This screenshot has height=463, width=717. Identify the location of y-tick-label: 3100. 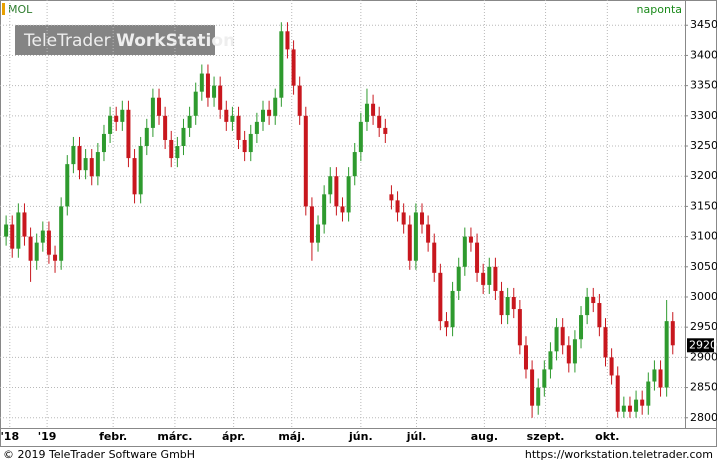
(703, 236).